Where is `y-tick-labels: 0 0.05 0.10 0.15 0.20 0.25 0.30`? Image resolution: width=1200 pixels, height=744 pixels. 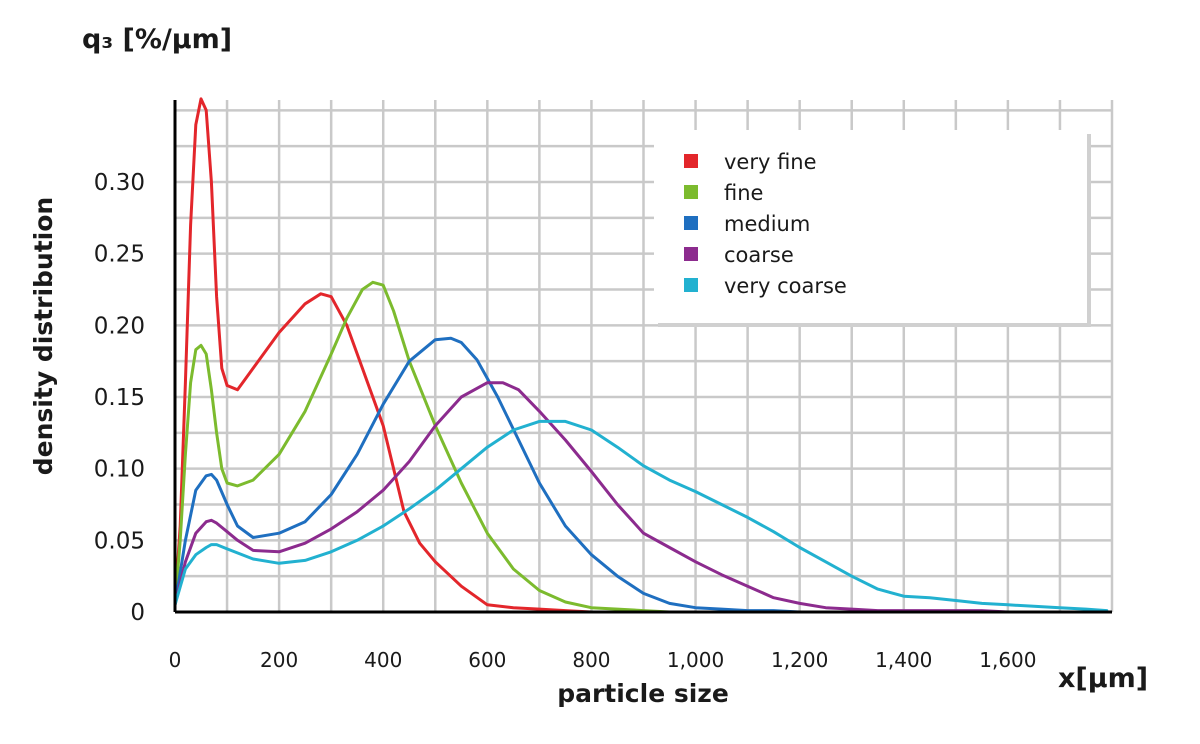 y-tick-labels: 0 0.05 0.10 0.15 0.20 0.25 0.30 is located at coordinates (119, 398).